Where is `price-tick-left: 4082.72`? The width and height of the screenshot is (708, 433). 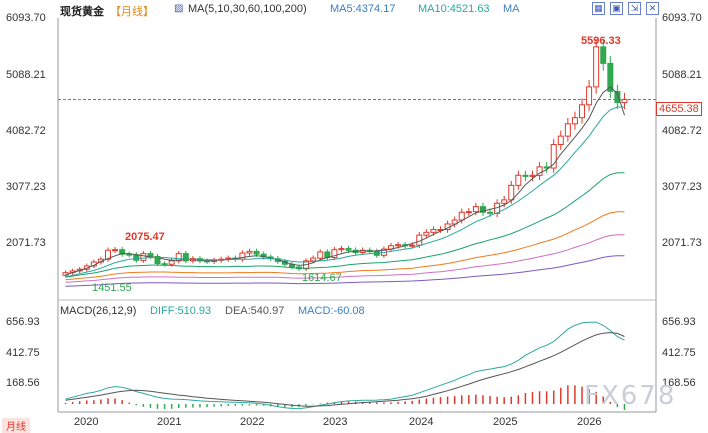 price-tick-left: 4082.72 is located at coordinates (26, 131).